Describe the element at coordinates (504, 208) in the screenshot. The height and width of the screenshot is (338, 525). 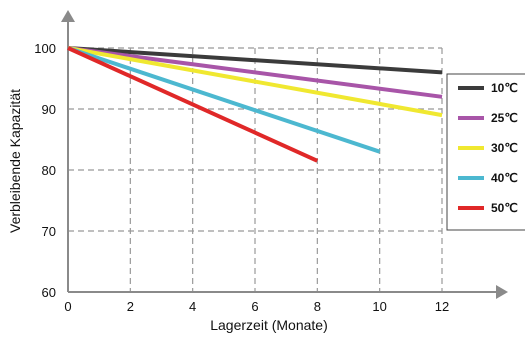
I see `legend-label-4: 50℃` at that location.